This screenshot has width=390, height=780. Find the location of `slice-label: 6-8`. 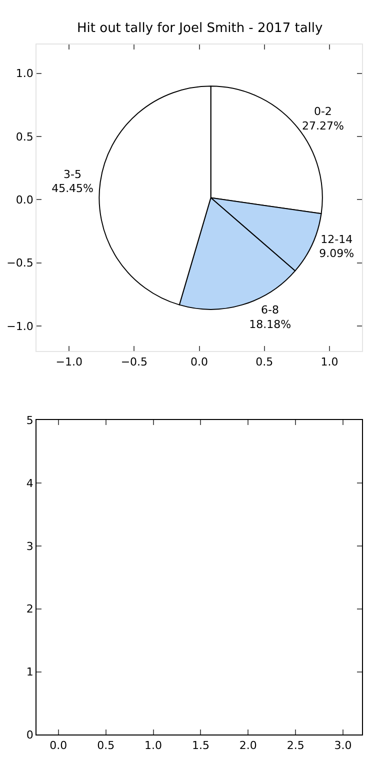

slice-label: 6-8 is located at coordinates (270, 310).